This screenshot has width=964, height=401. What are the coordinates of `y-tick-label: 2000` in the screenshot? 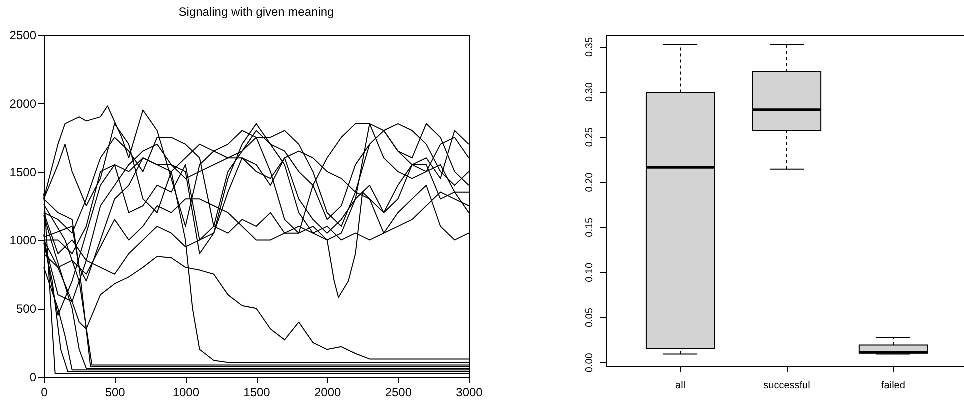 It's located at (23, 103).